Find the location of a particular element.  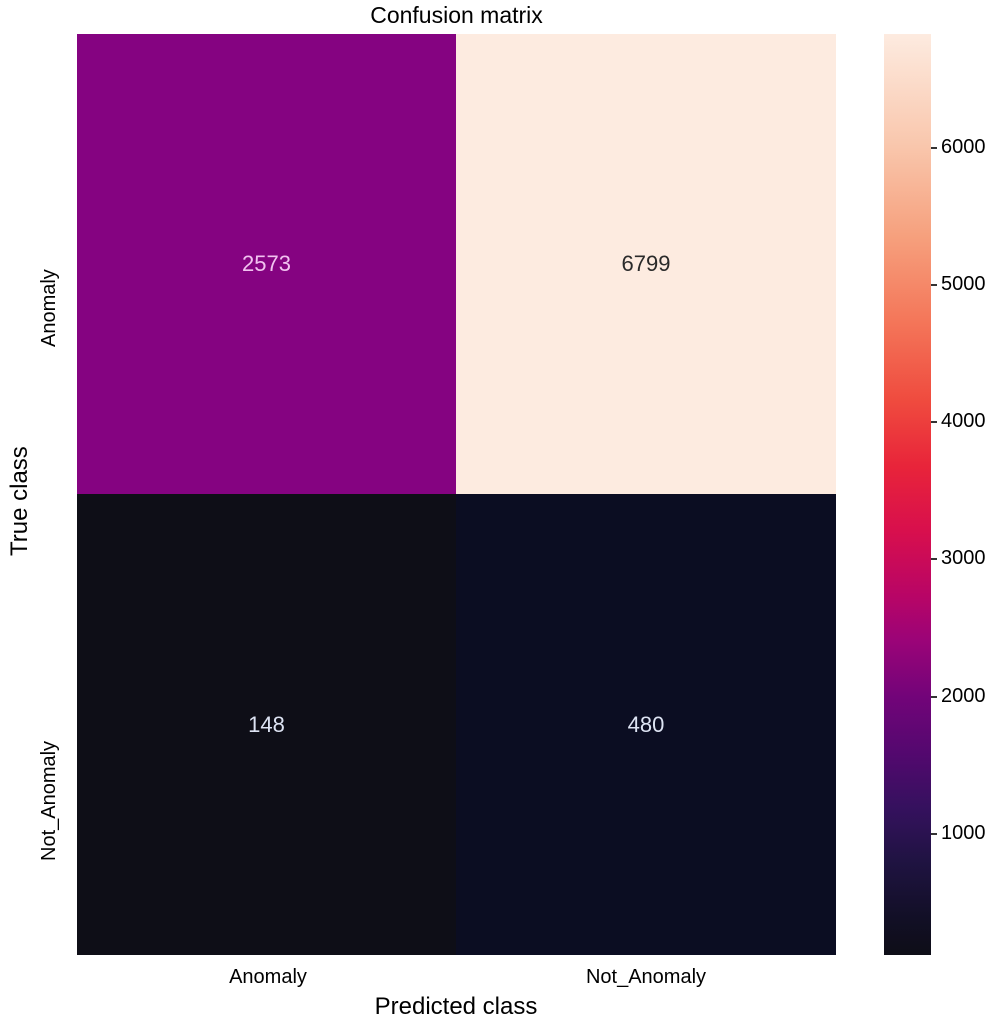

colorbar is located at coordinates (907, 494).